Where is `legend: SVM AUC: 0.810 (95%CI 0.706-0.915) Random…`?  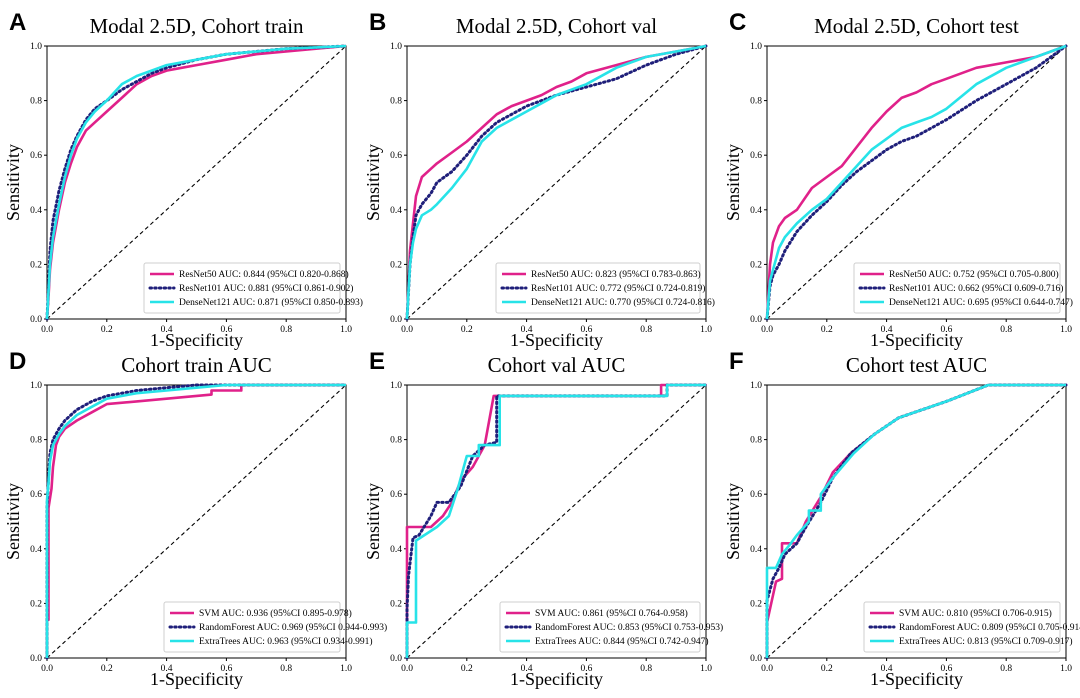
legend: SVM AUC: 0.810 (95%CI 0.706-0.915) Random… is located at coordinates (971, 627).